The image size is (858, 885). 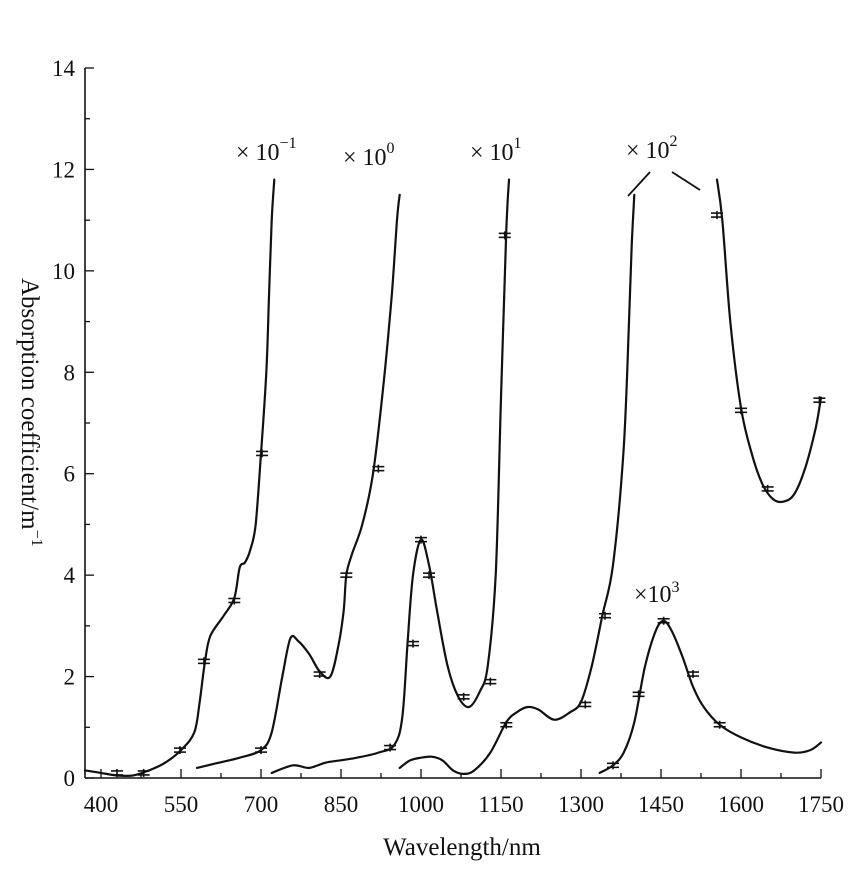 I want to click on scale-label-1-exp: −1, so click(x=288, y=143).